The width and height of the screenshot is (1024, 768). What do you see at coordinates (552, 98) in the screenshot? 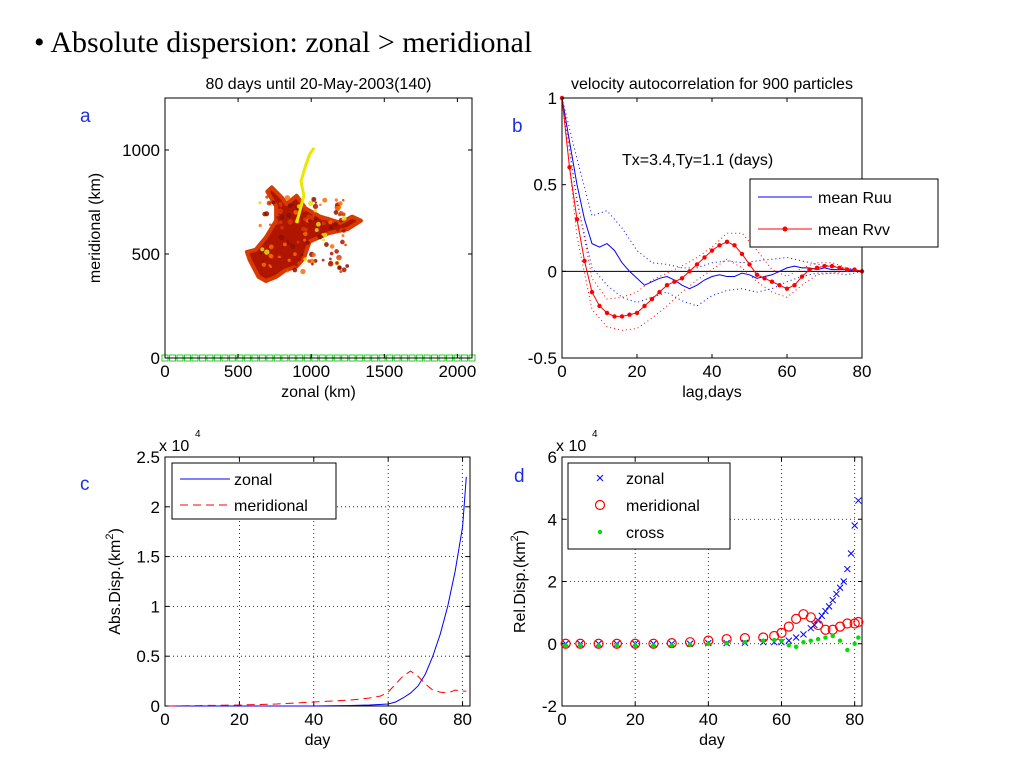
I see `y-tick-label: 1` at bounding box center [552, 98].